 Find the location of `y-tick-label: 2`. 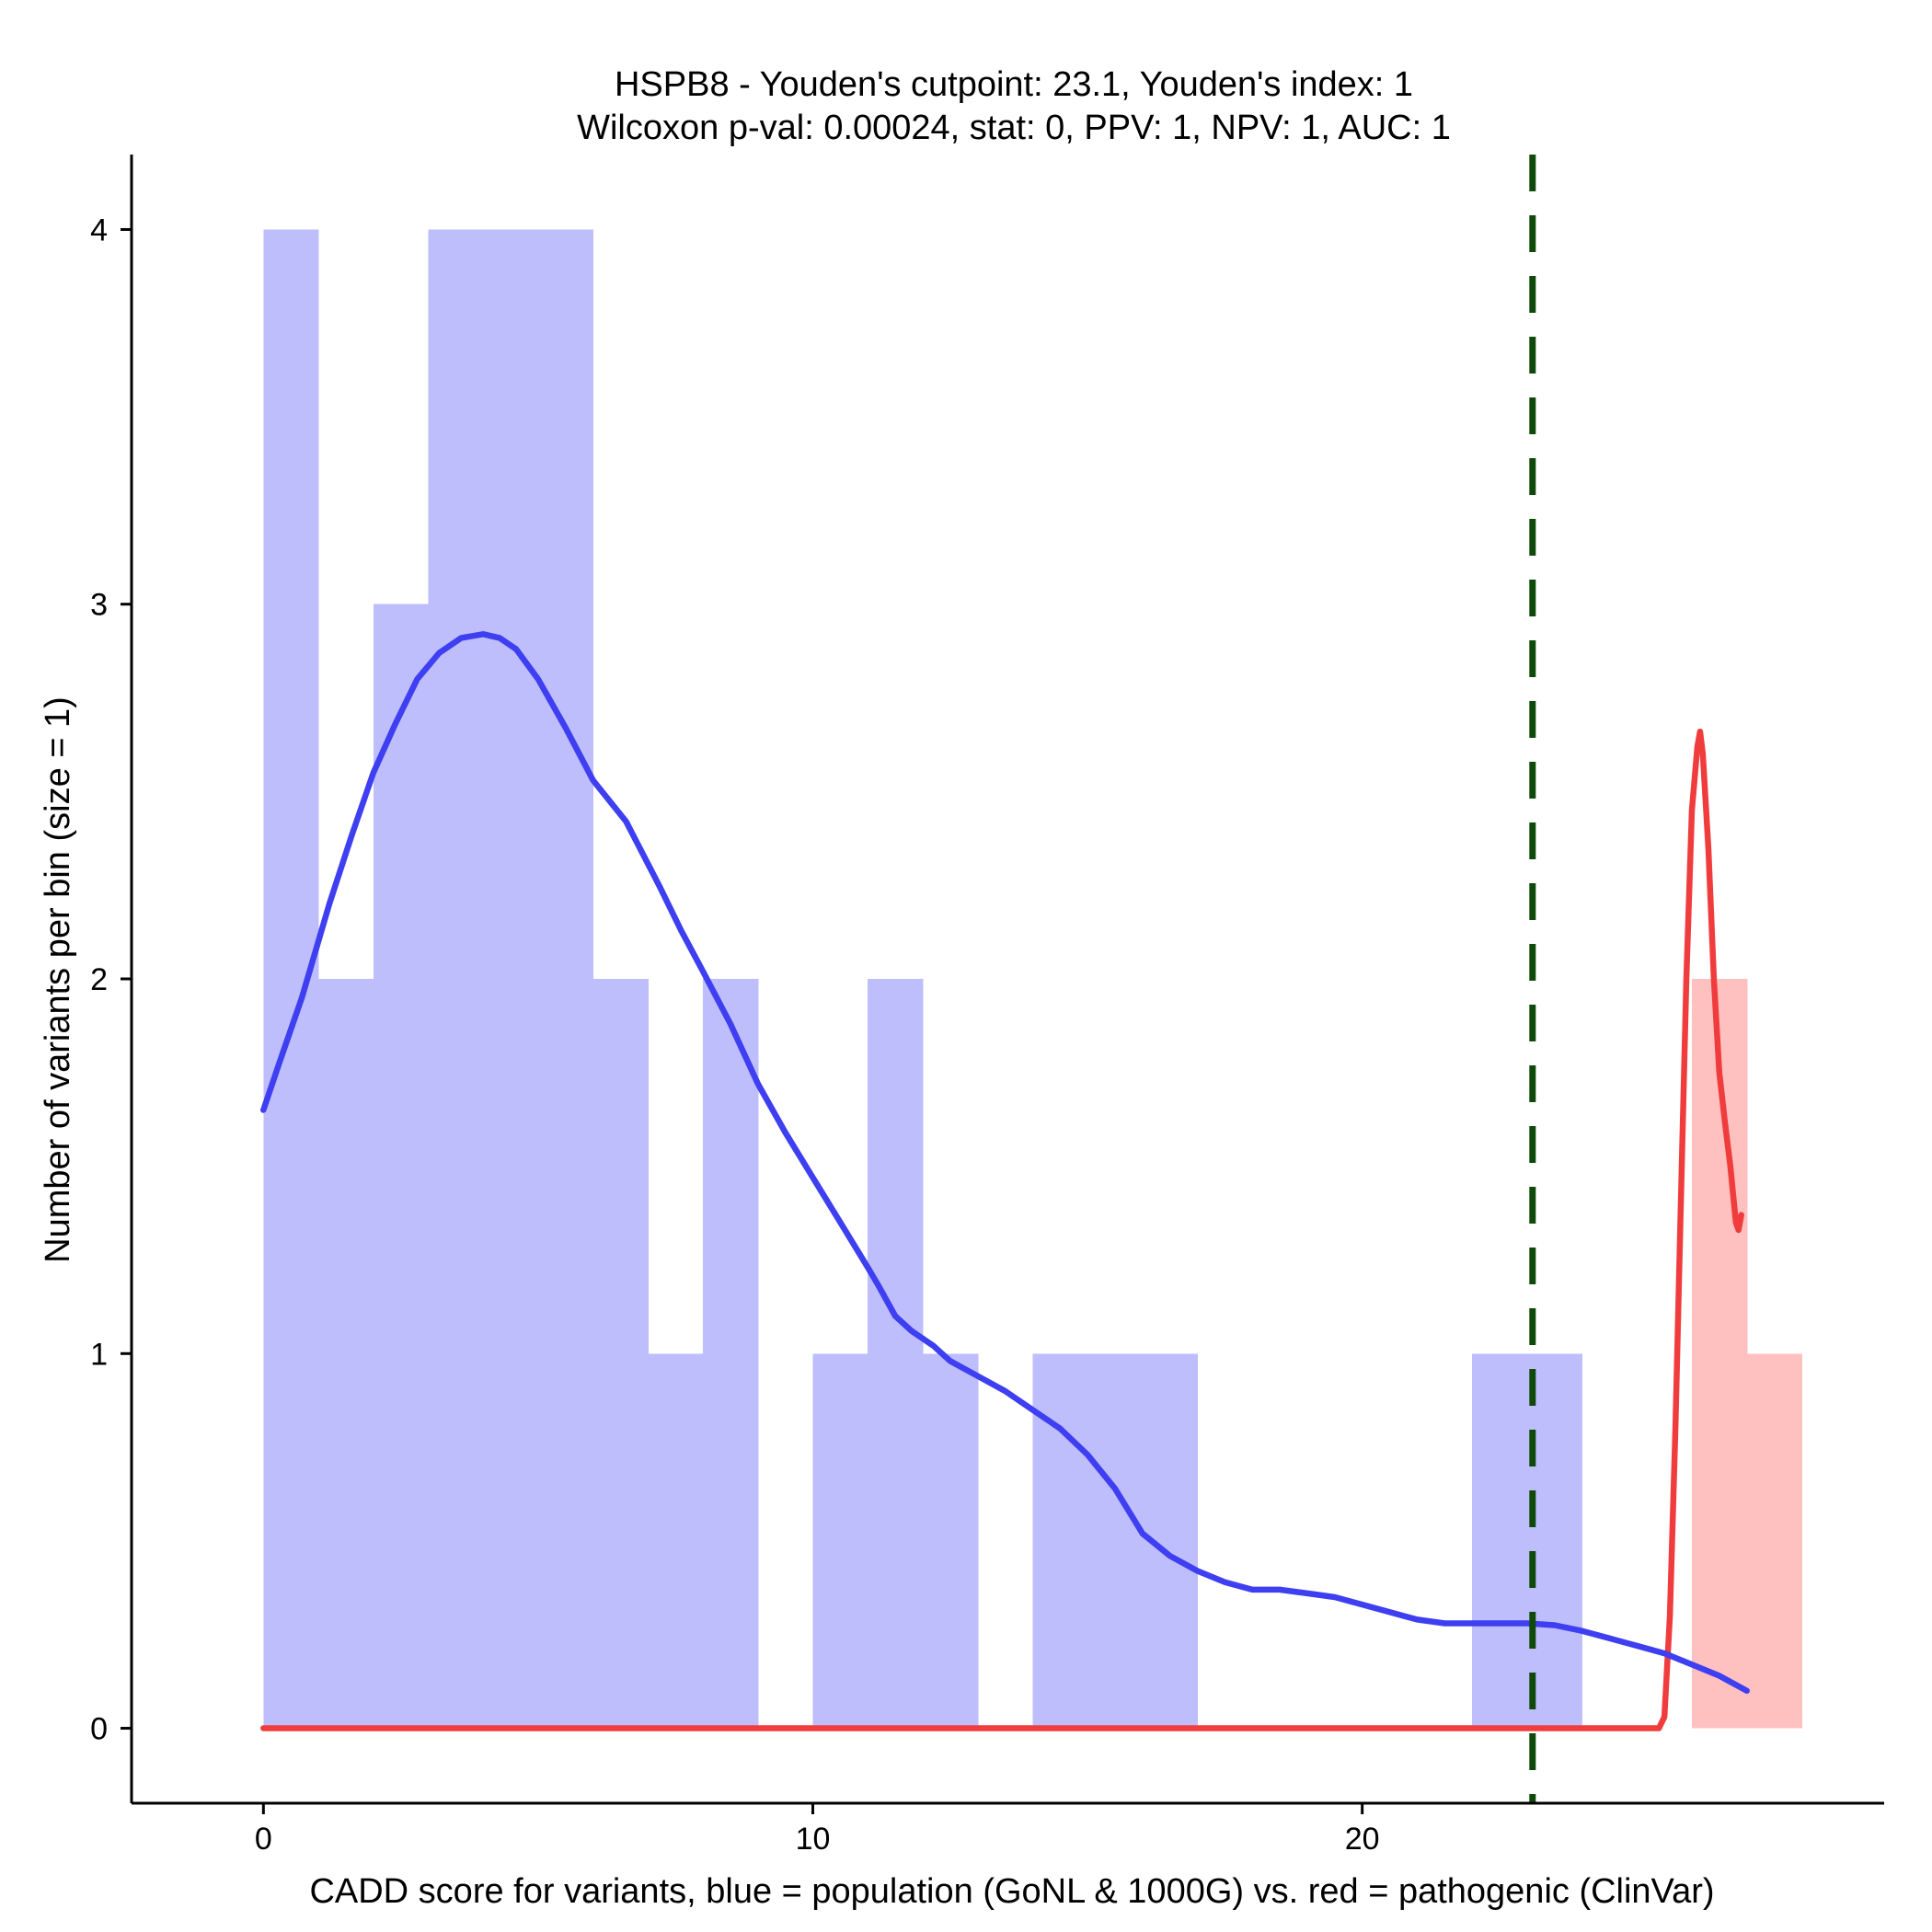

y-tick-label: 2 is located at coordinates (99, 979).